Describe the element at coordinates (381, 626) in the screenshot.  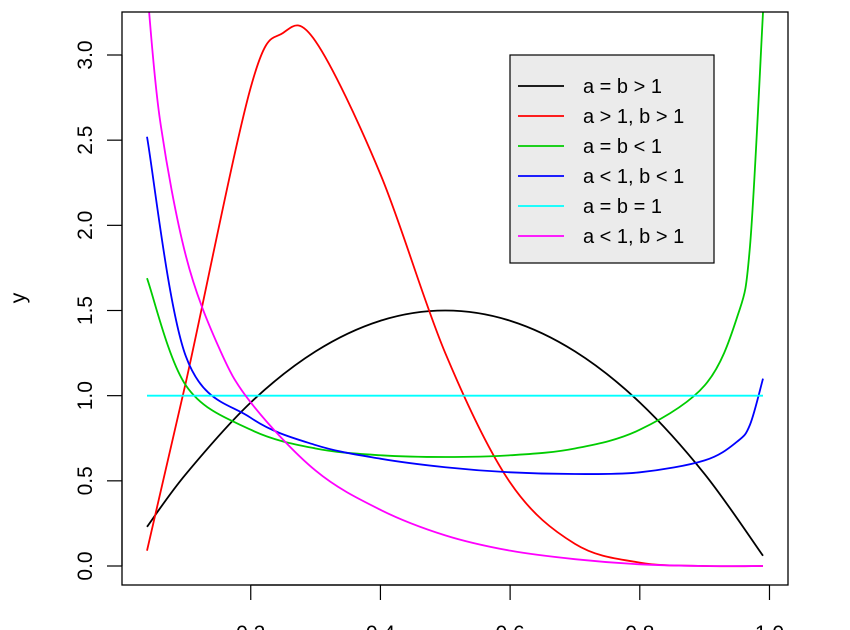
I see `x-tick-label: 0.4` at that location.